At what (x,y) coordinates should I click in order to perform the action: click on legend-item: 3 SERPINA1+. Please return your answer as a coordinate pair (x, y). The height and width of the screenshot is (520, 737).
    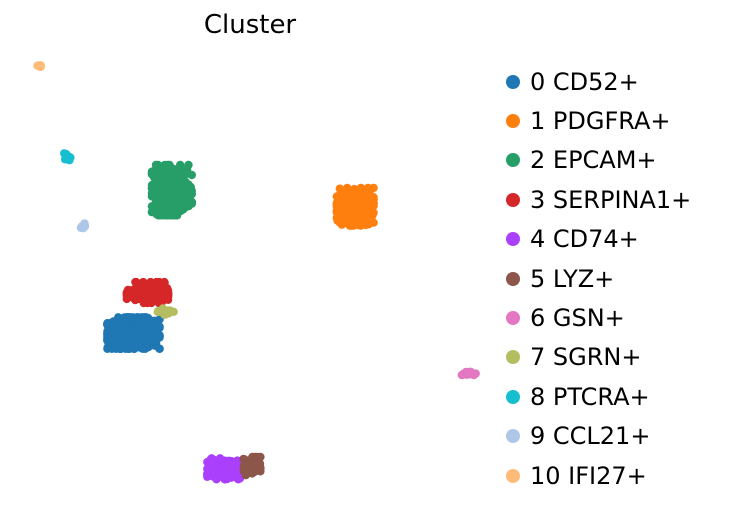
    Looking at the image, I should click on (598, 199).